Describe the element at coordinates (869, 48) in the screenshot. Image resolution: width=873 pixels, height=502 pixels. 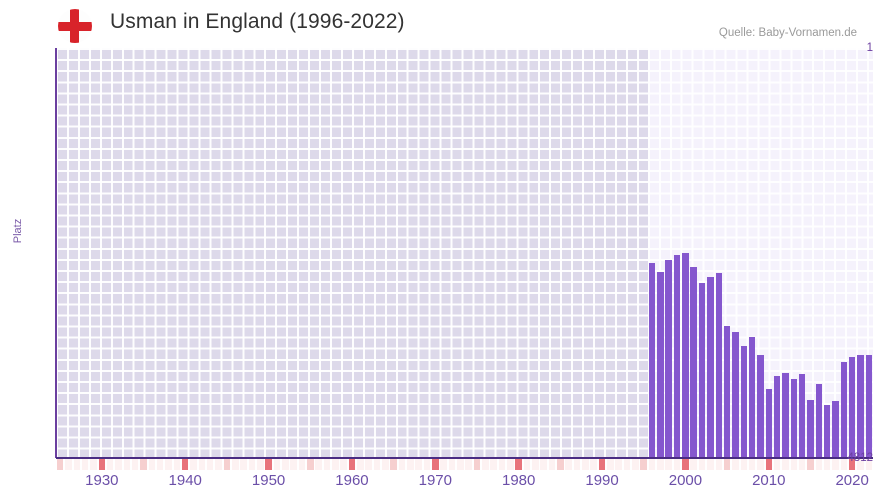
I see `y-axis-top-label: 1` at that location.